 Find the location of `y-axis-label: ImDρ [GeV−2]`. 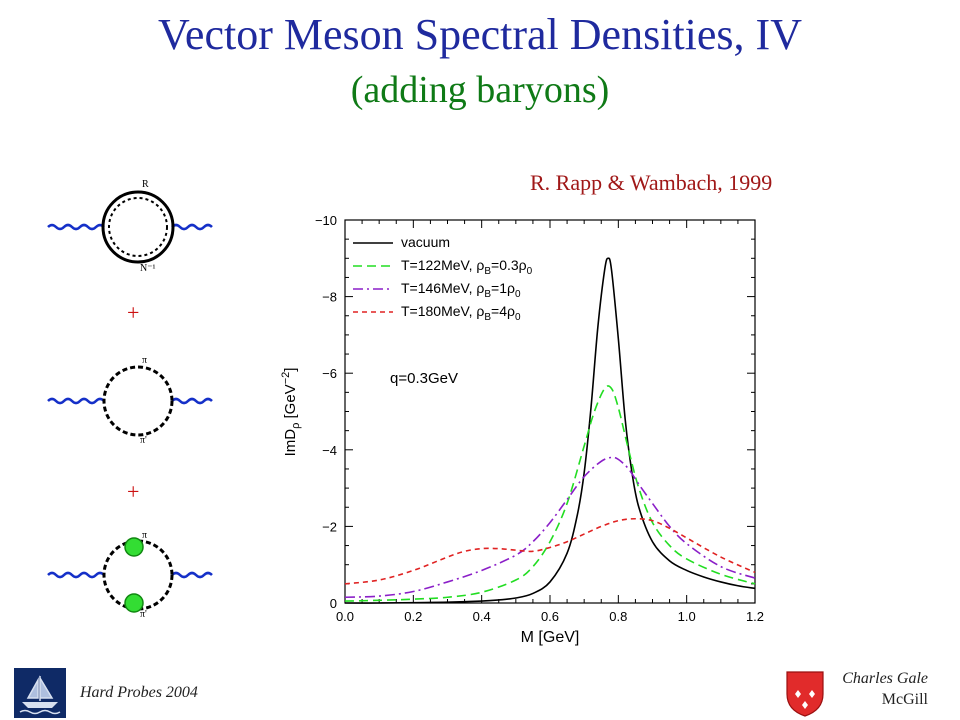

y-axis-label: ImDρ [GeV−2] is located at coordinates (291, 412).